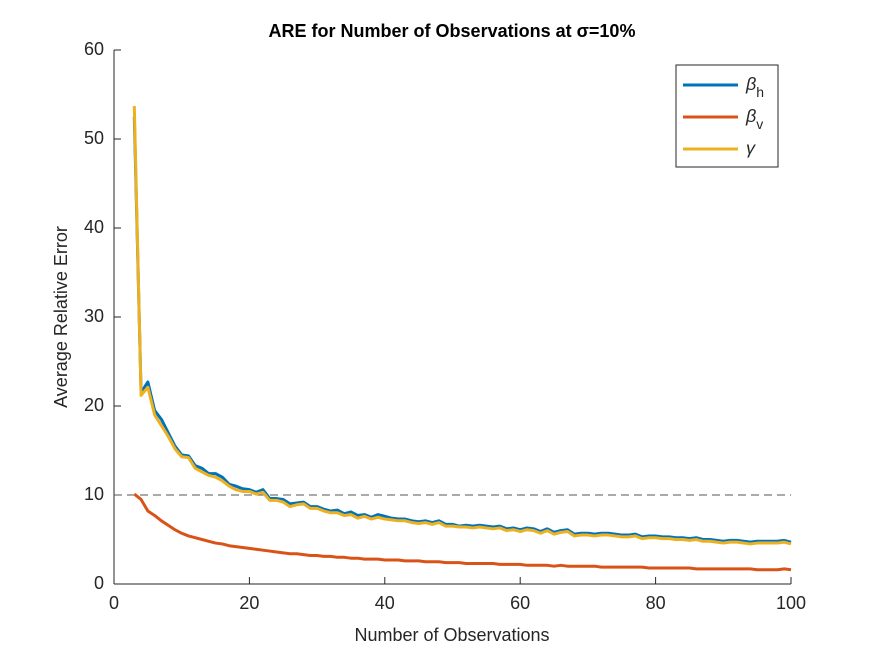 The width and height of the screenshot is (875, 656). What do you see at coordinates (451, 635) in the screenshot?
I see `x-axis-label: Number of Observations` at bounding box center [451, 635].